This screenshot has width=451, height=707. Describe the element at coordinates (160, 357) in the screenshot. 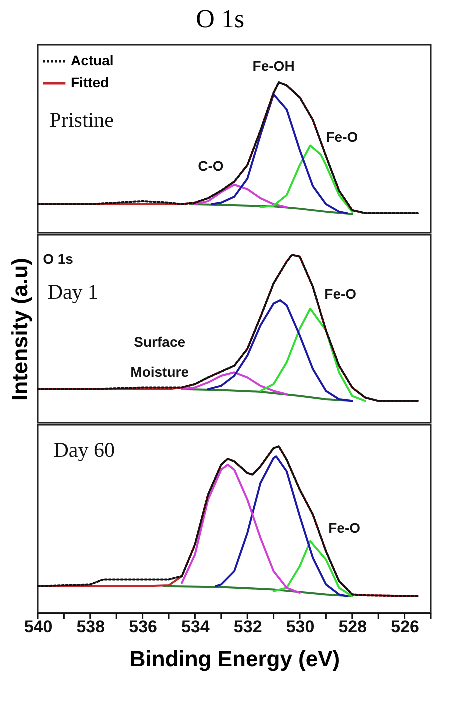

I see `annotation: Surface Moisture` at that location.